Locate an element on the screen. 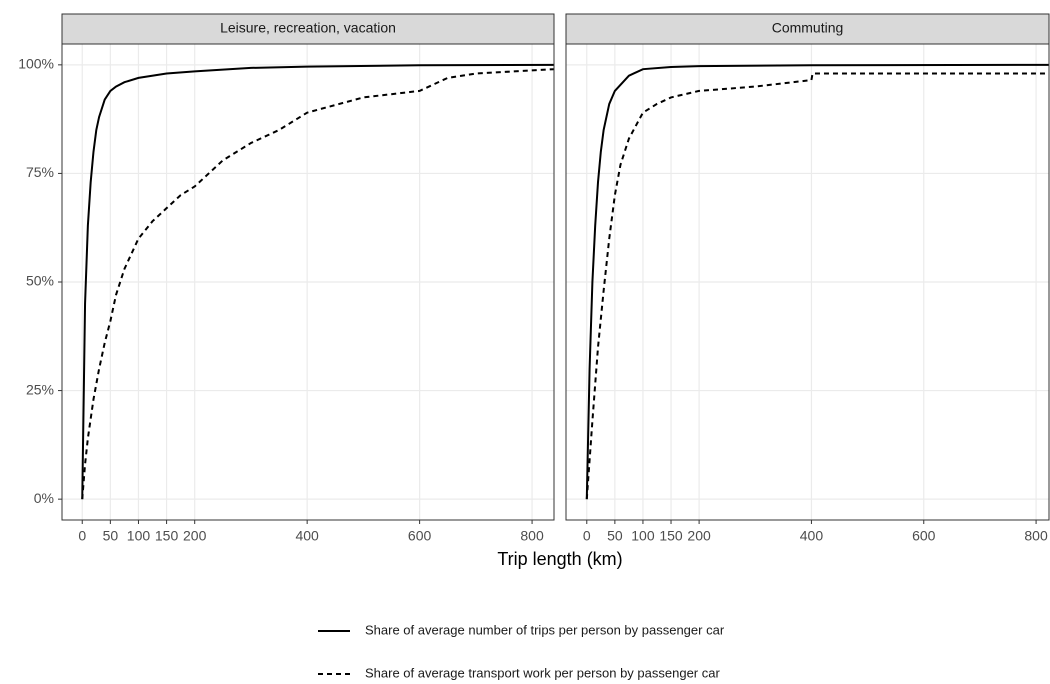  y-tick-label: 50% is located at coordinates (40, 281).